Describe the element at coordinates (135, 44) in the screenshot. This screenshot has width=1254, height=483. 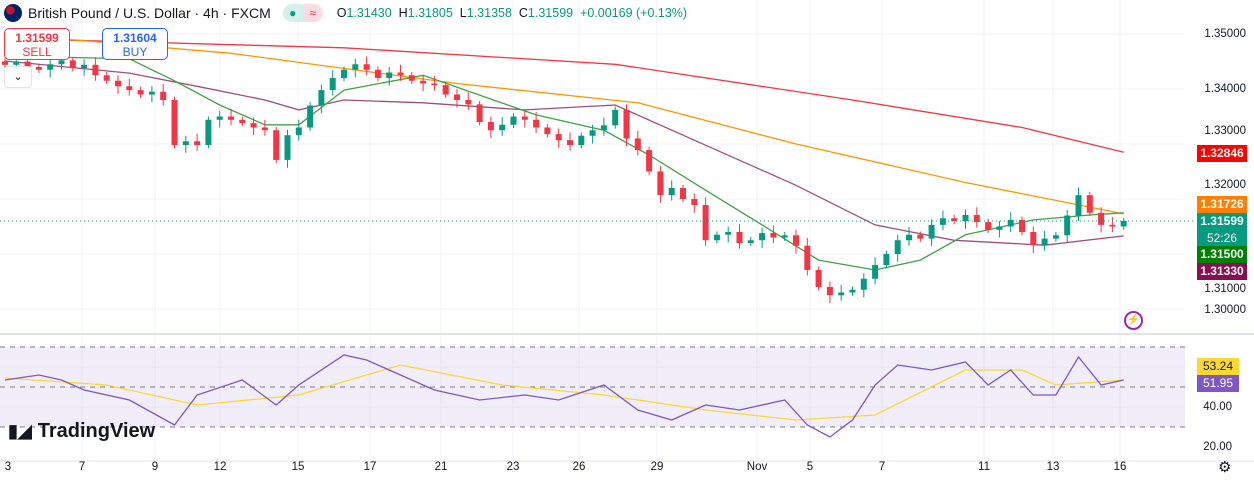
I see `buy-button: 1.31604 BUY` at that location.